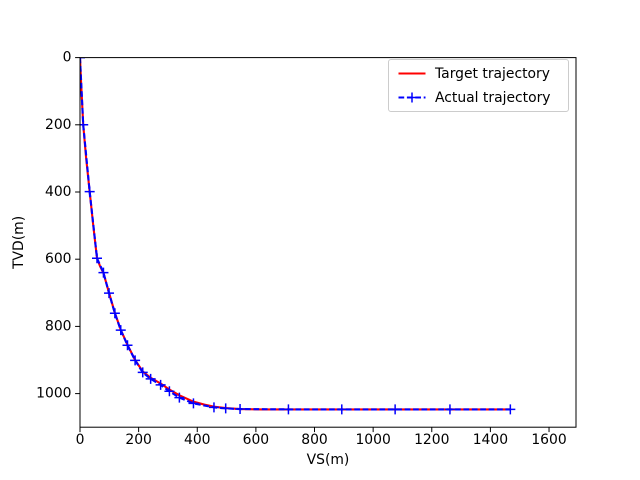  What do you see at coordinates (80, 440) in the screenshot?
I see `x-tick-label: 0` at bounding box center [80, 440].